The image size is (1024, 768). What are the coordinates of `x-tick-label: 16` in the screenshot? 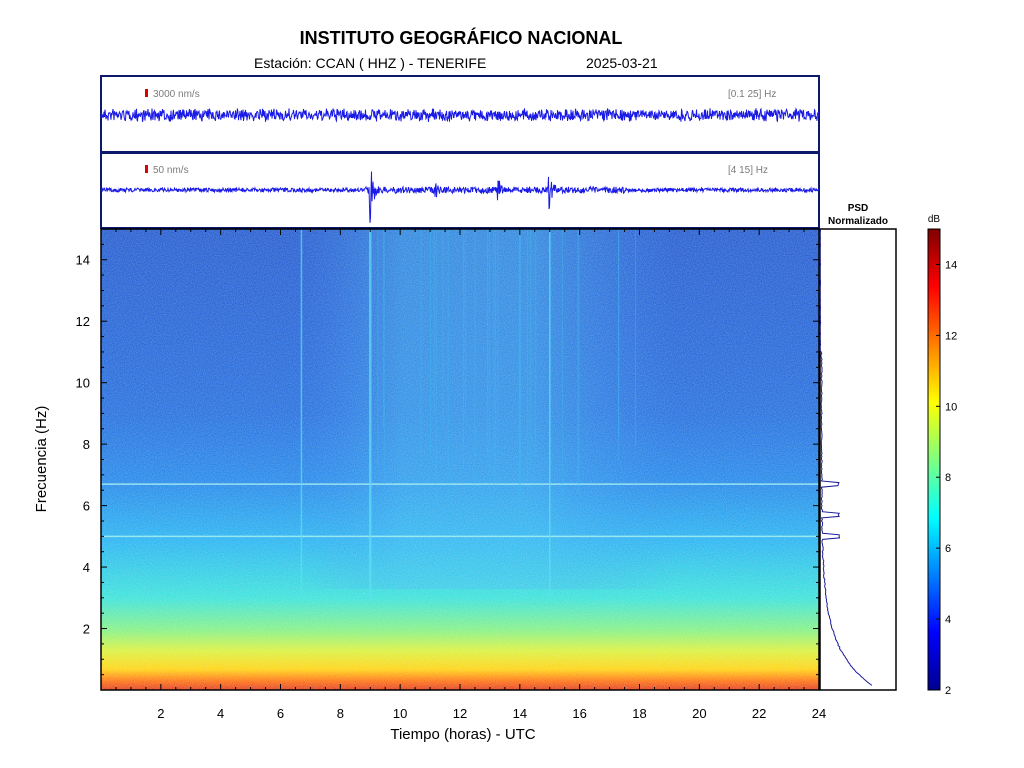 It's located at (579, 713).